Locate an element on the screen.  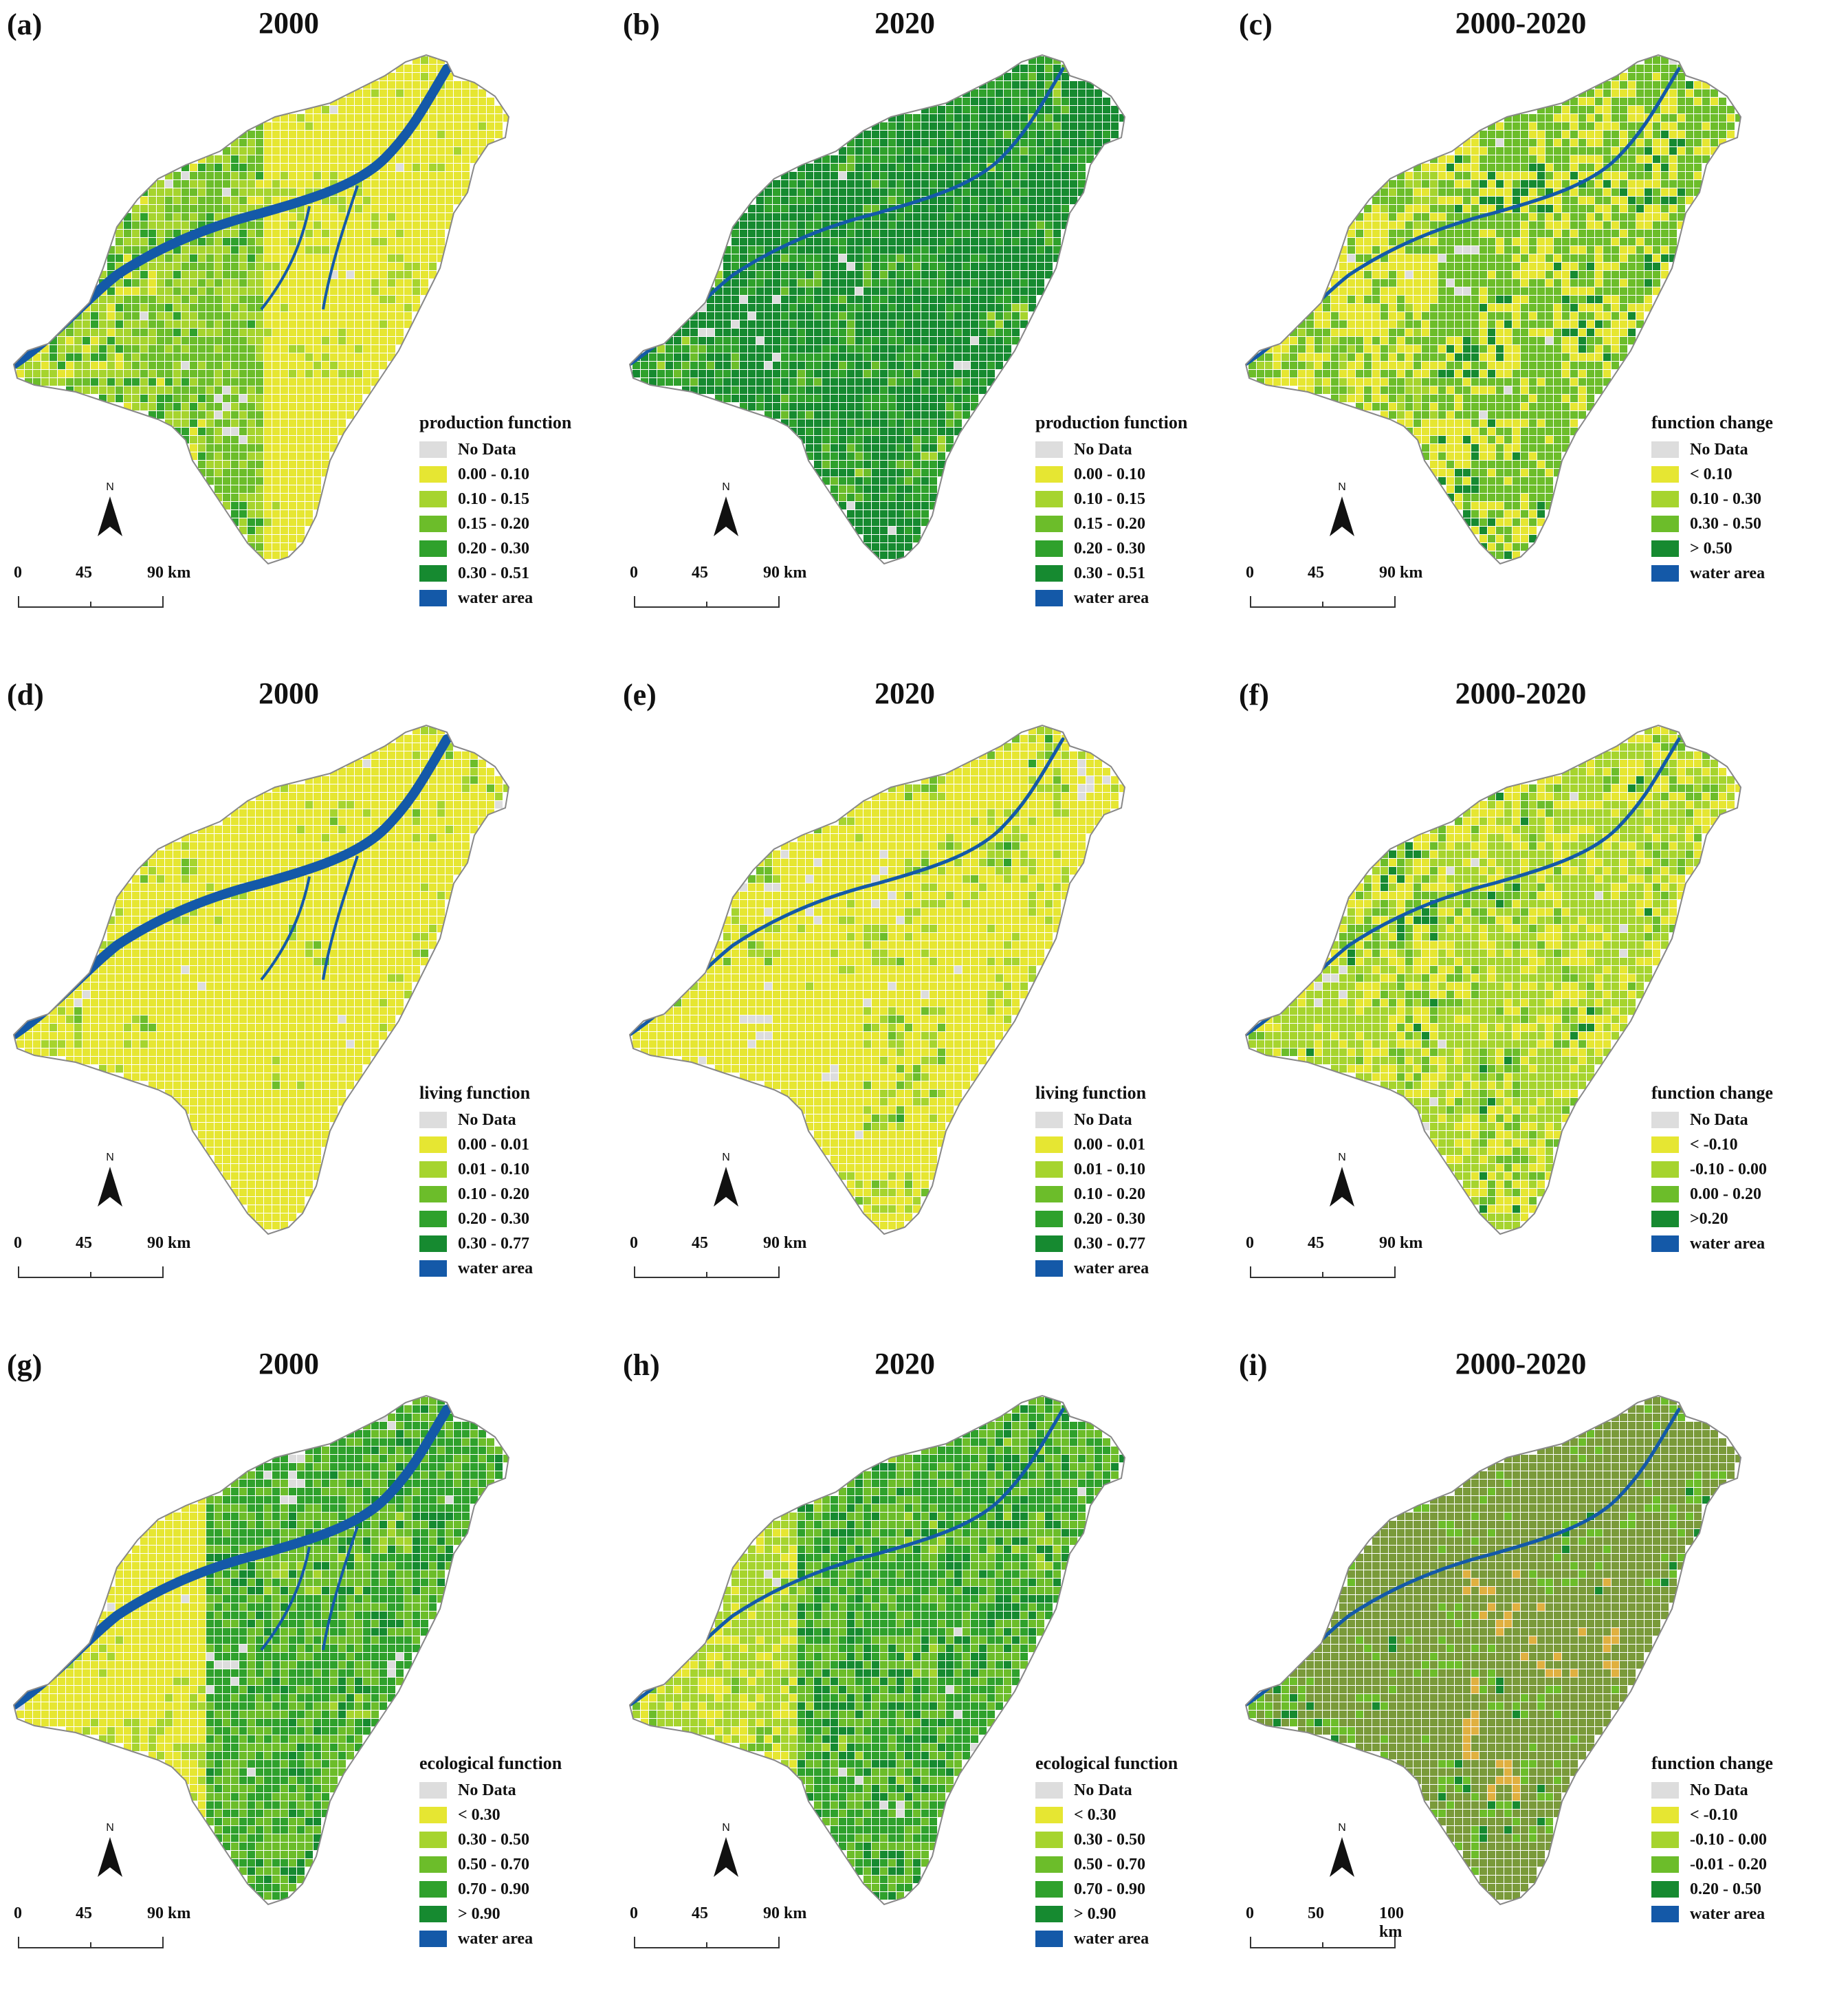
panel-label: (g) is located at coordinates (25, 1365).